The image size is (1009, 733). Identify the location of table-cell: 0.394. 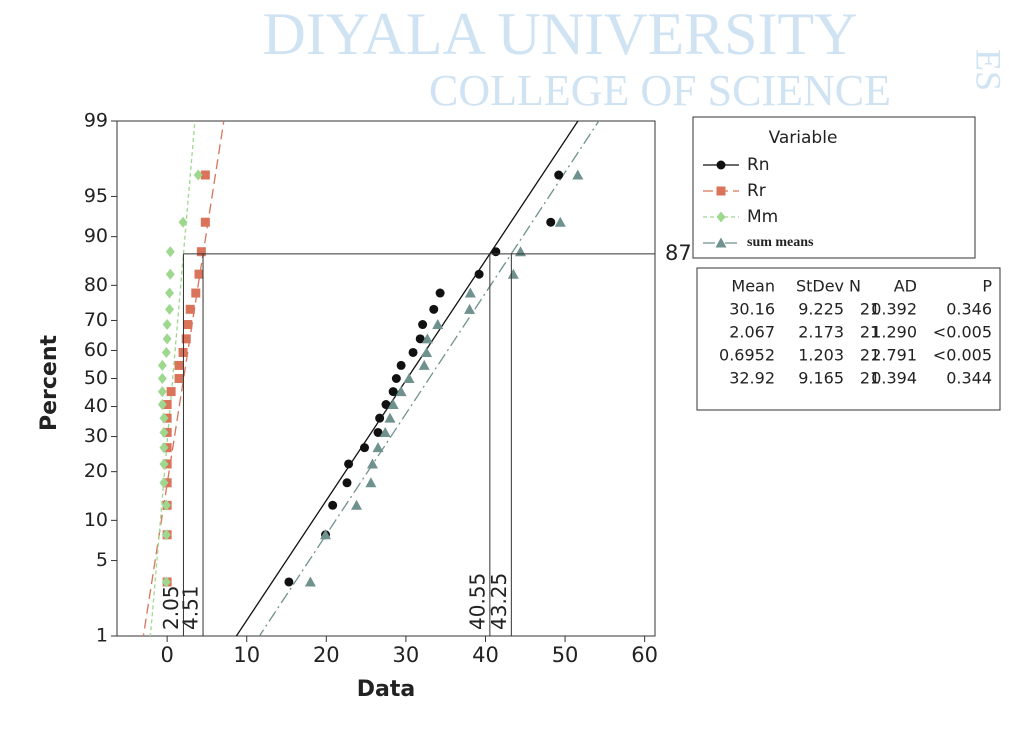
(894, 378).